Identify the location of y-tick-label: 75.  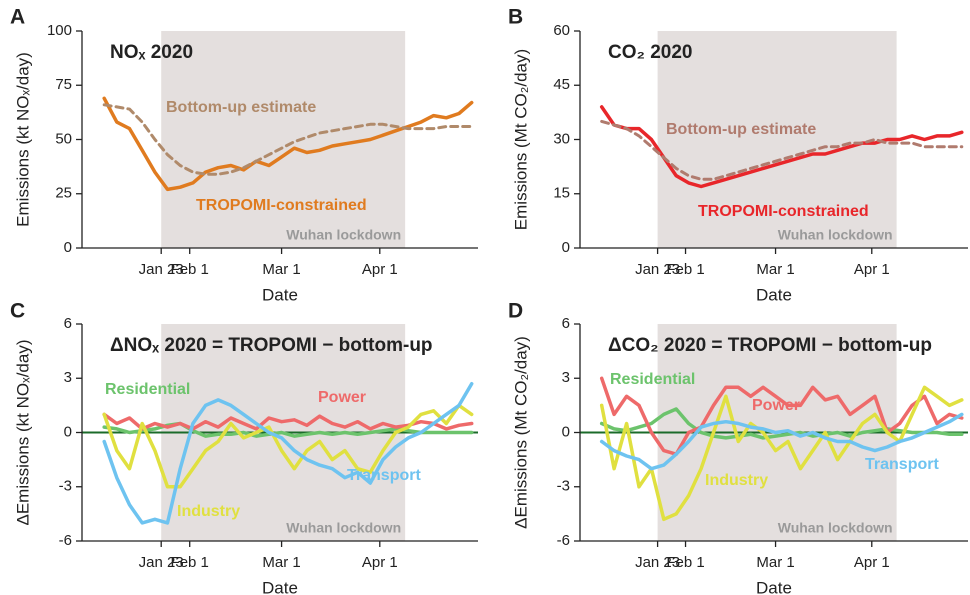
(63, 84).